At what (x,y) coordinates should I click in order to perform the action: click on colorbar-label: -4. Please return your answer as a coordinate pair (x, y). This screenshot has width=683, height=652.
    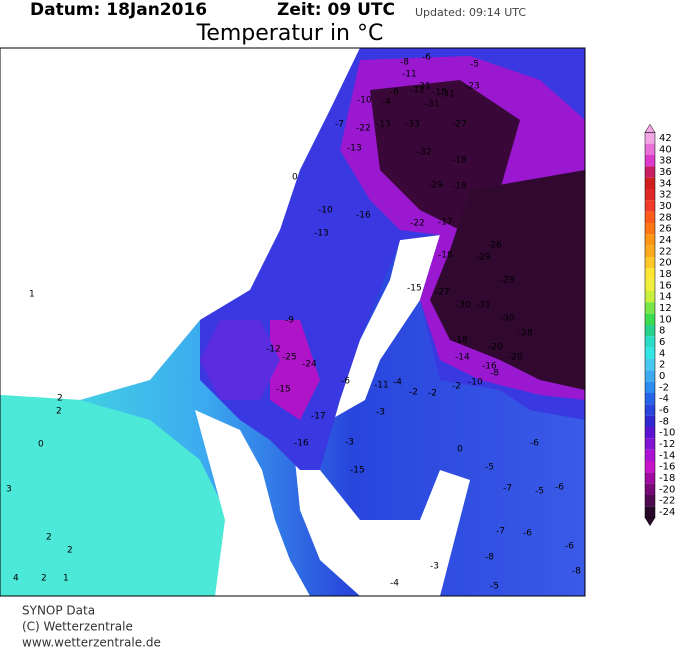
    Looking at the image, I should click on (664, 399).